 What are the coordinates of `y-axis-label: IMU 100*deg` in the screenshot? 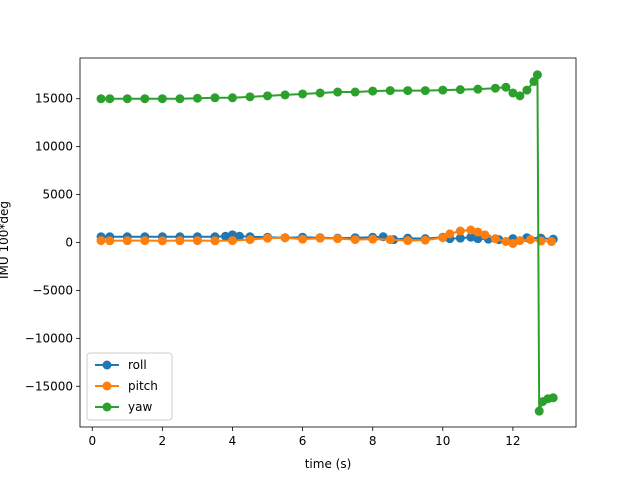 It's located at (5, 240).